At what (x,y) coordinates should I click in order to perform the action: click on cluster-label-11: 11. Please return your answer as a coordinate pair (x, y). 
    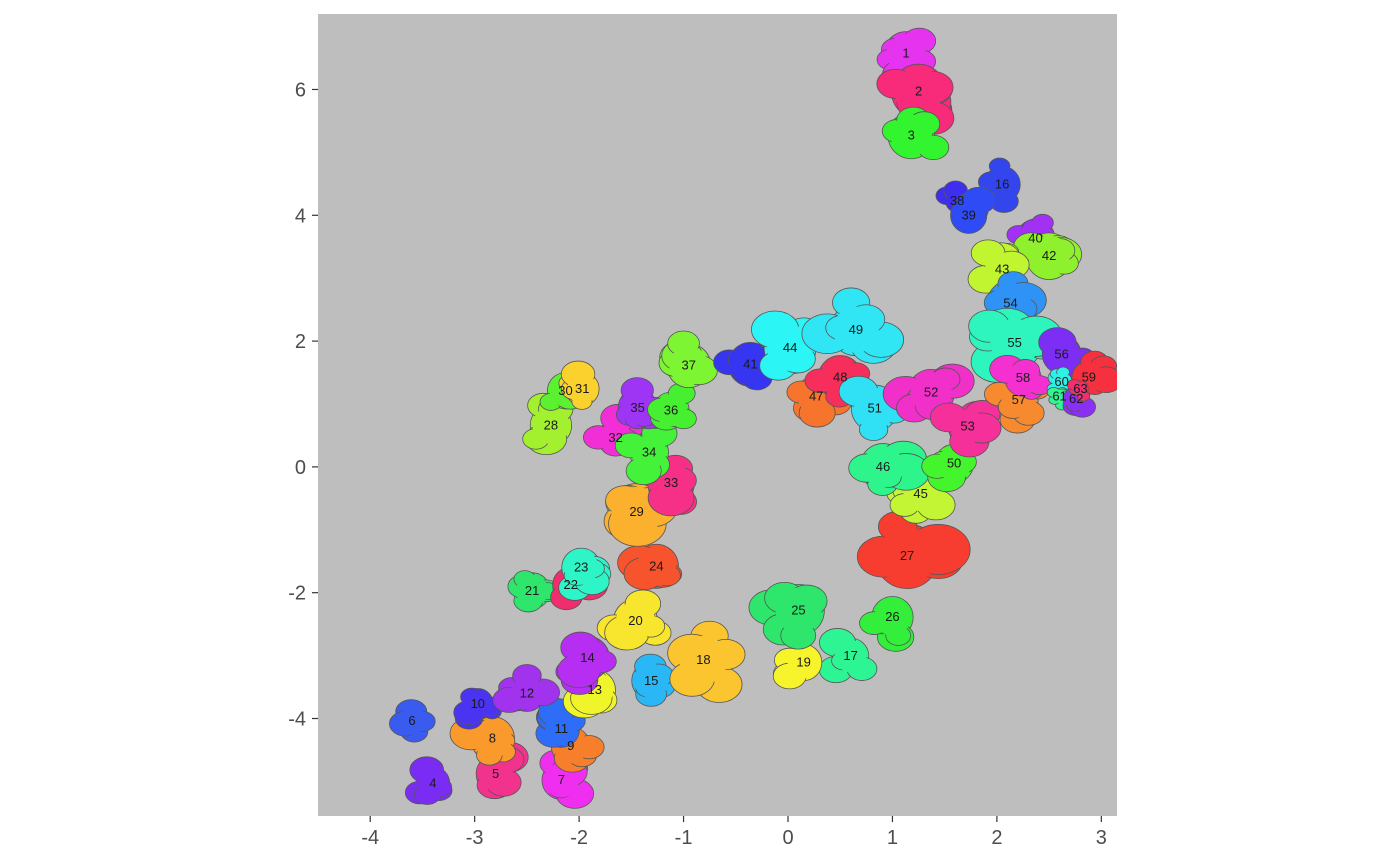
    Looking at the image, I should click on (562, 728).